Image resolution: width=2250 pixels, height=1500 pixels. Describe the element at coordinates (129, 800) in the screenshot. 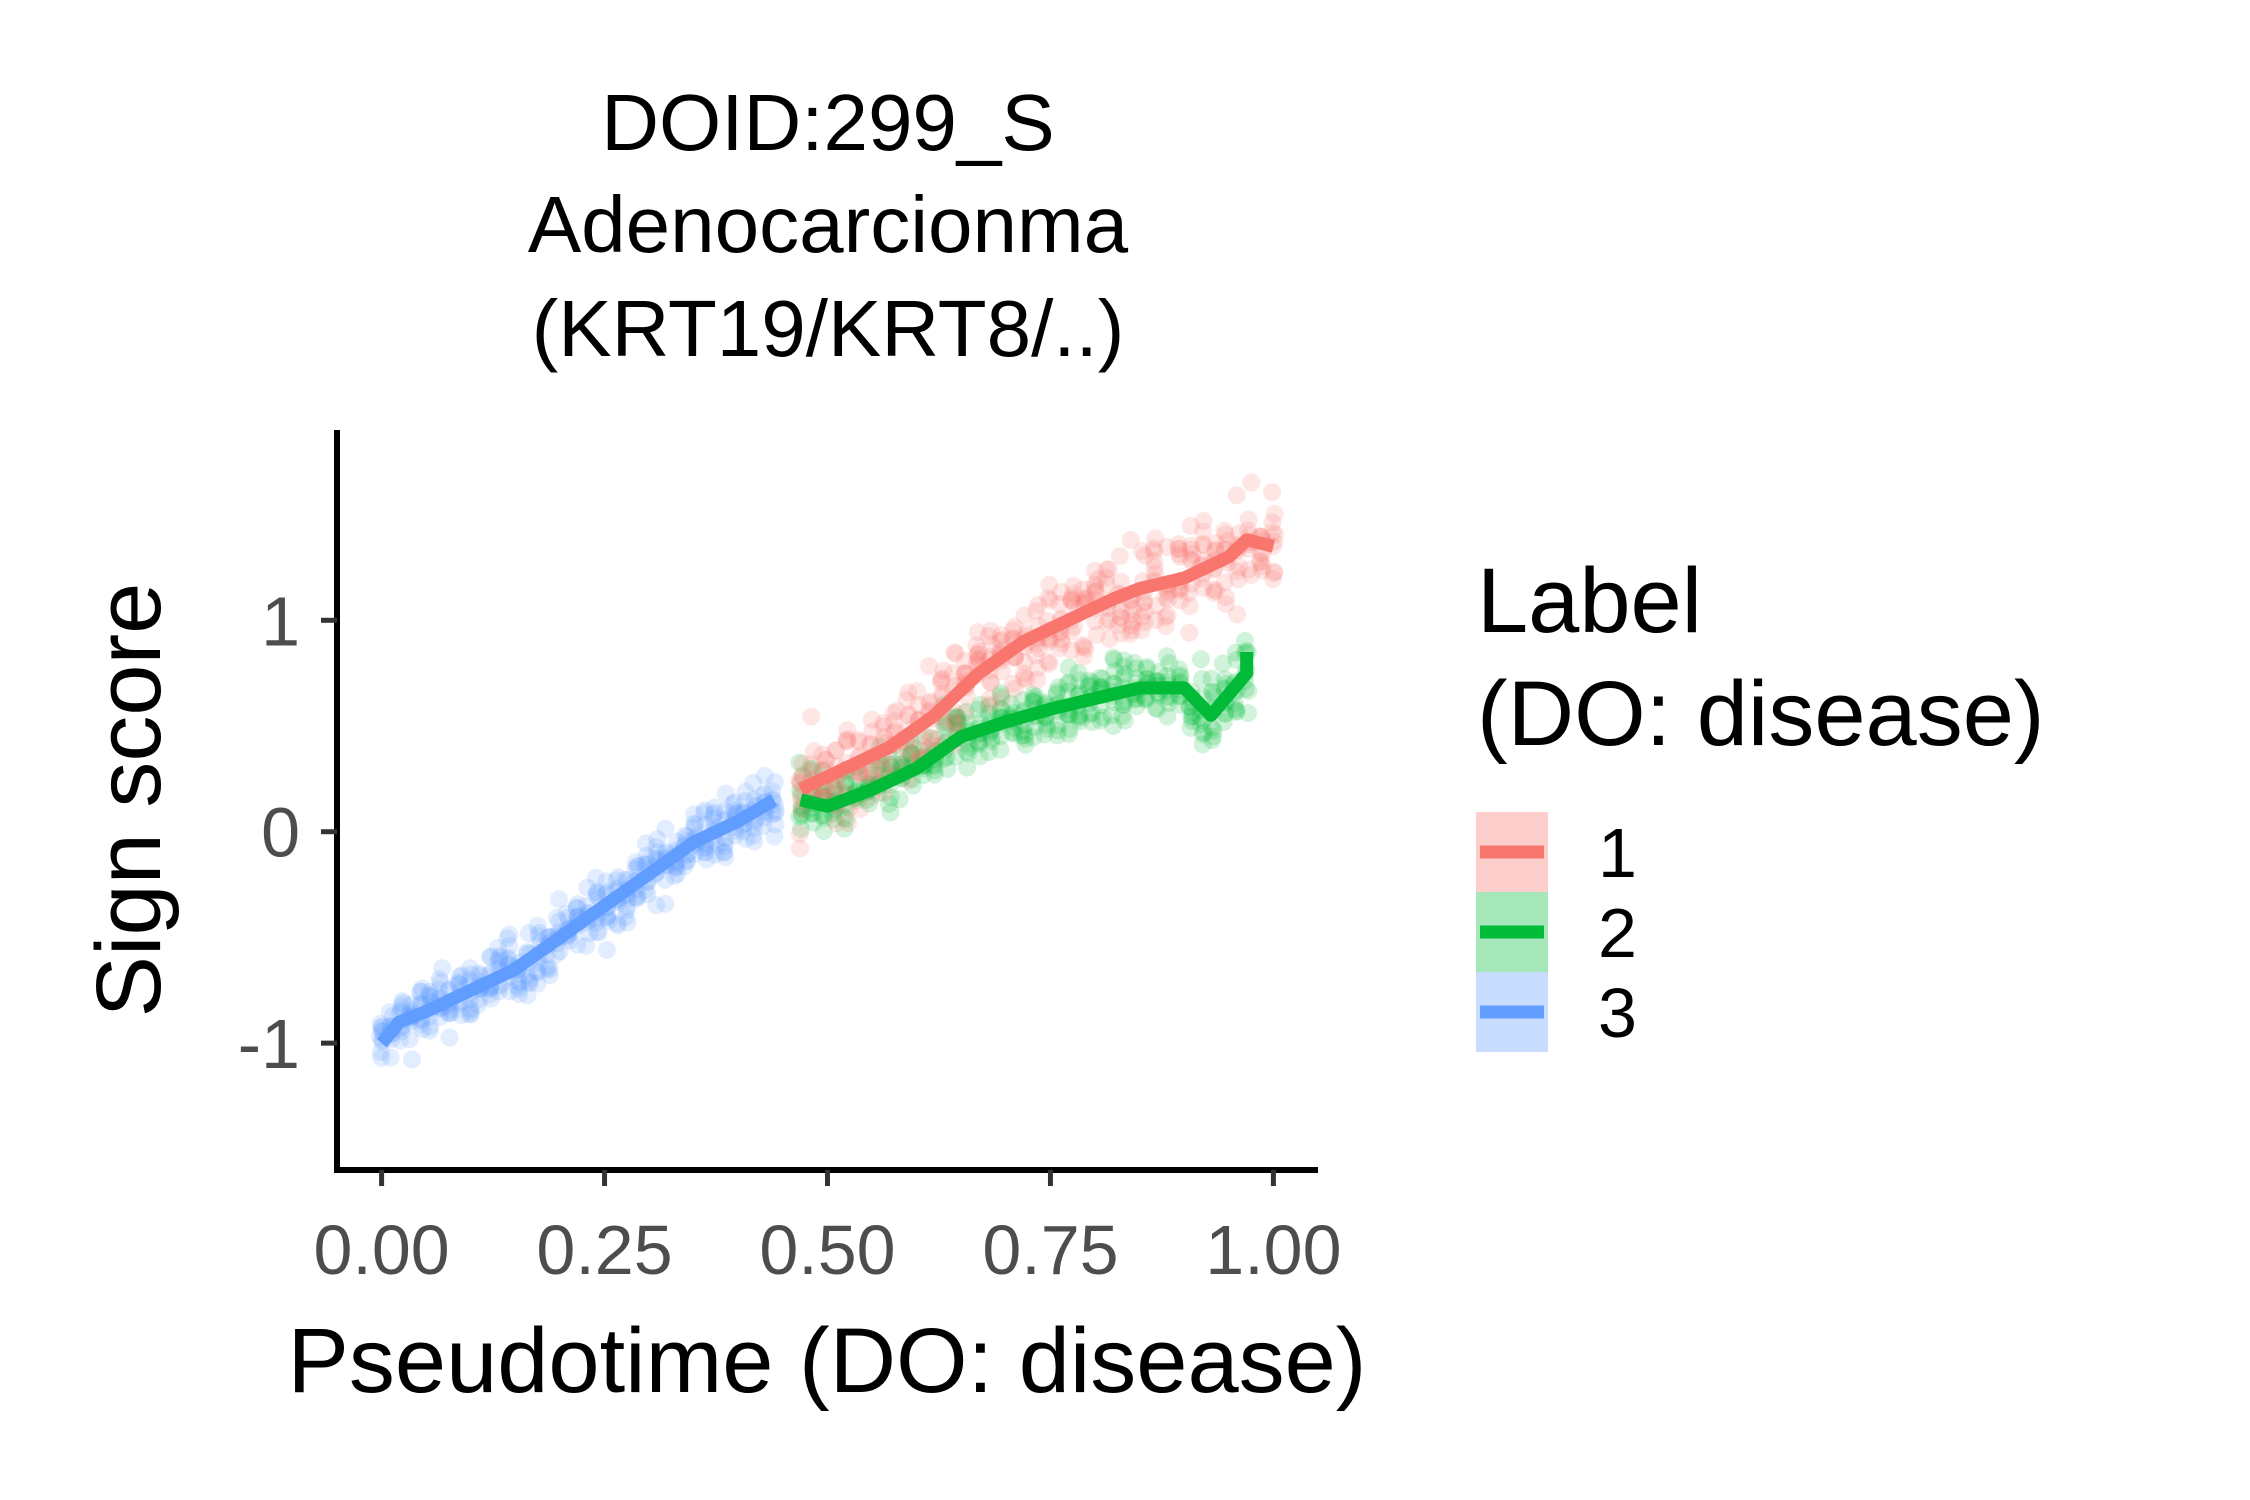

I see `y-axis-title: Sign score` at that location.